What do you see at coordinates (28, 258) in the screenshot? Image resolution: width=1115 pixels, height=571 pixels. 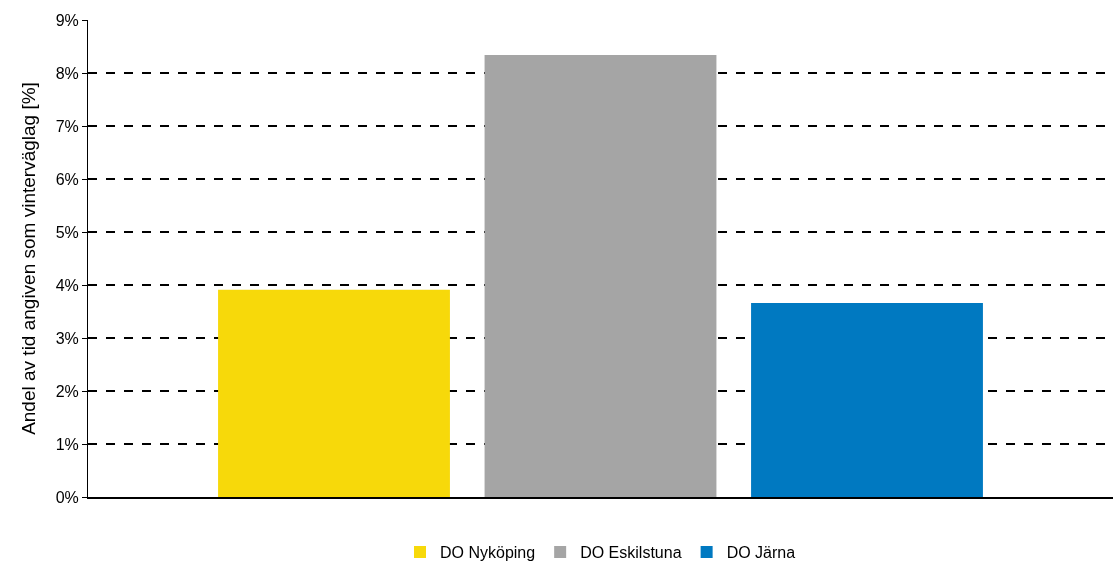 I see `y-axis-title: Andel av tid angiven som vinterväglag [%]` at bounding box center [28, 258].